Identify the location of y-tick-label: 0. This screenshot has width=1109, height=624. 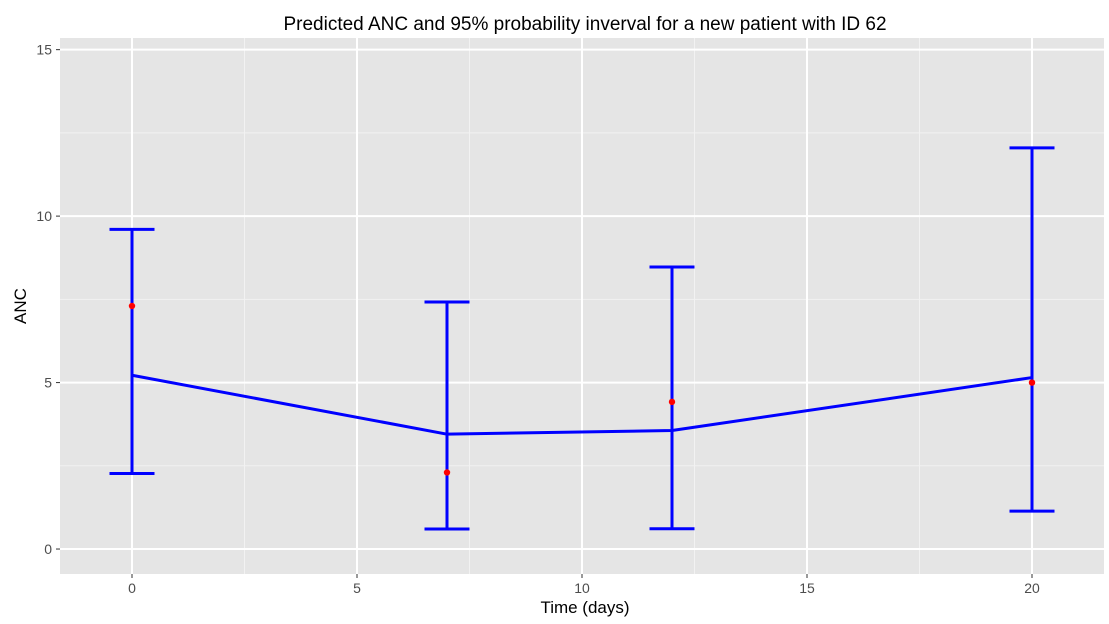
(48, 549).